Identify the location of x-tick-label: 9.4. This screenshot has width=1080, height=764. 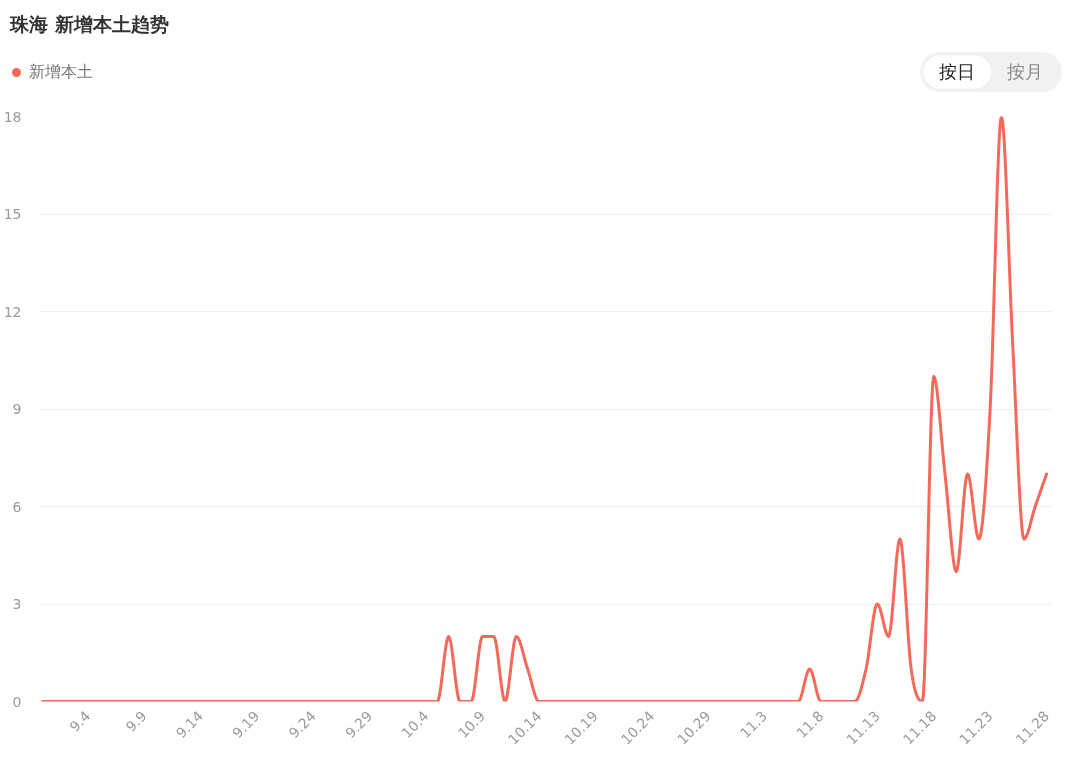
(80, 721).